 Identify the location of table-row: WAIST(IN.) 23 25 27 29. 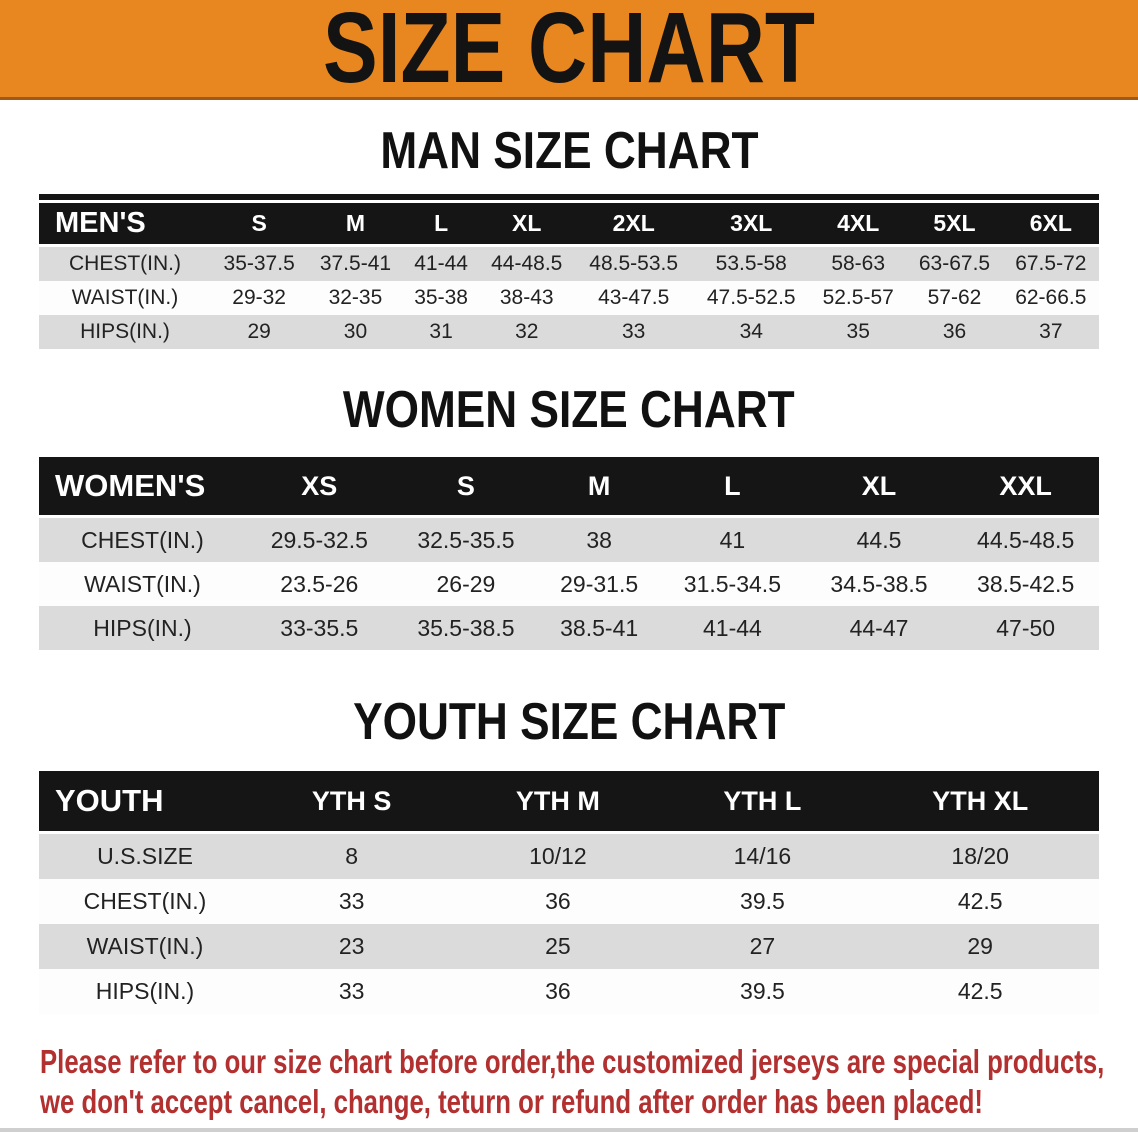
(569, 946).